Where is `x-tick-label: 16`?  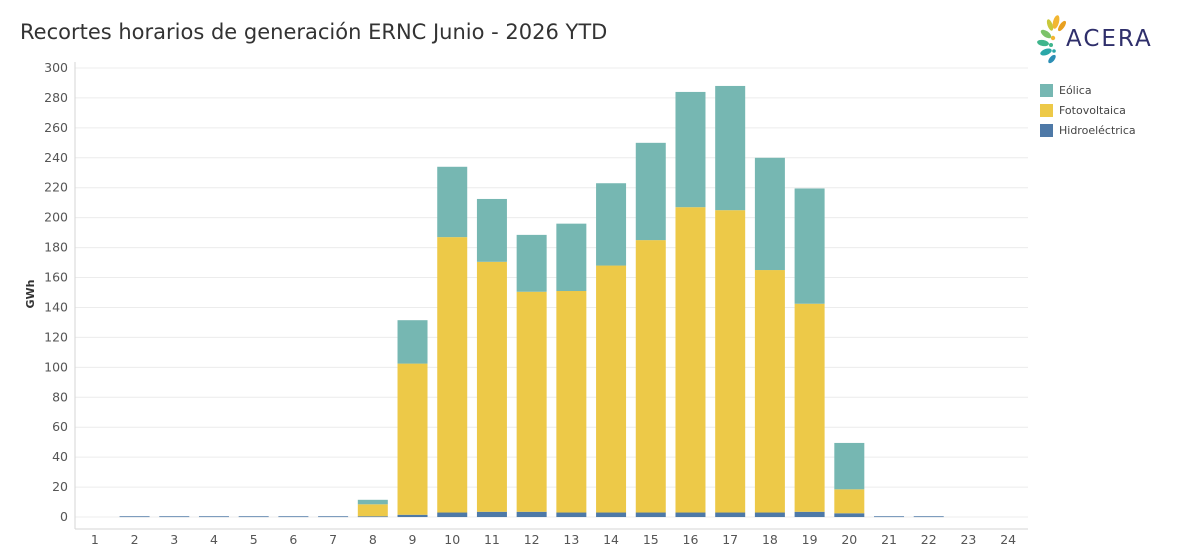
x-tick-label: 16 is located at coordinates (691, 539).